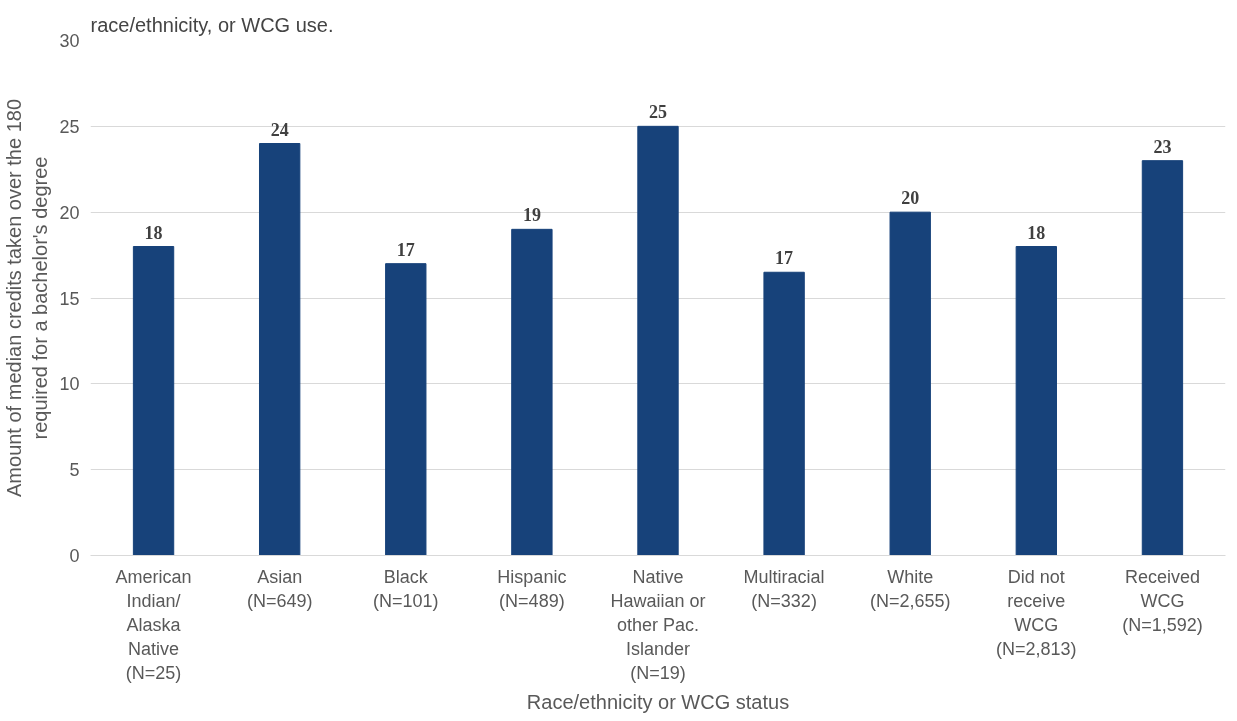  What do you see at coordinates (74, 470) in the screenshot?
I see `y-tick-label: 5` at bounding box center [74, 470].